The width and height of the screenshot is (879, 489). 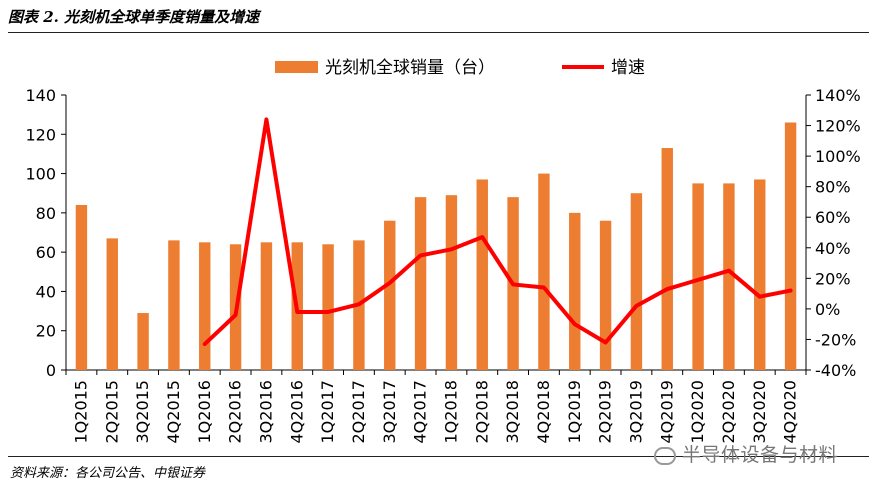 I want to click on x-tick-label: 3Q2019, so click(x=635, y=412).